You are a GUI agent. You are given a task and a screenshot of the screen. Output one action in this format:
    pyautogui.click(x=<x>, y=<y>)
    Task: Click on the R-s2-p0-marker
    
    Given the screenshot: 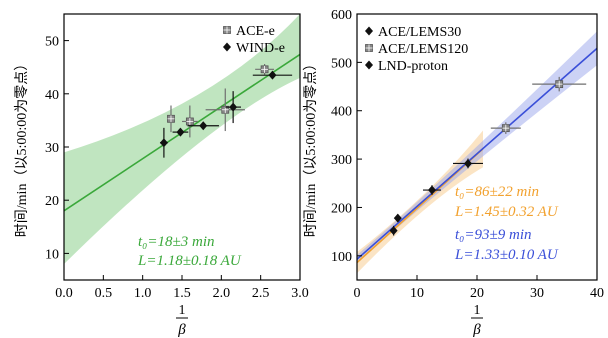 What is the action you would take?
    pyautogui.click(x=393, y=231)
    